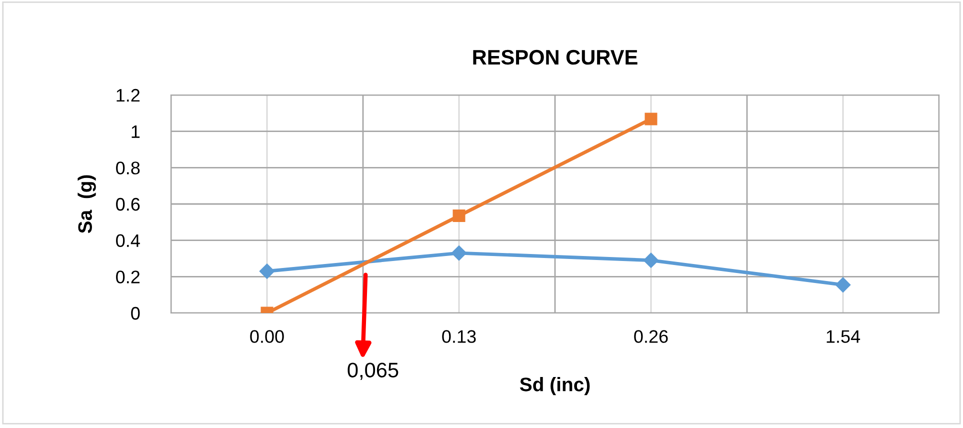 Image resolution: width=963 pixels, height=428 pixels. Describe the element at coordinates (128, 241) in the screenshot. I see `y-tick-label: 0.4` at that location.